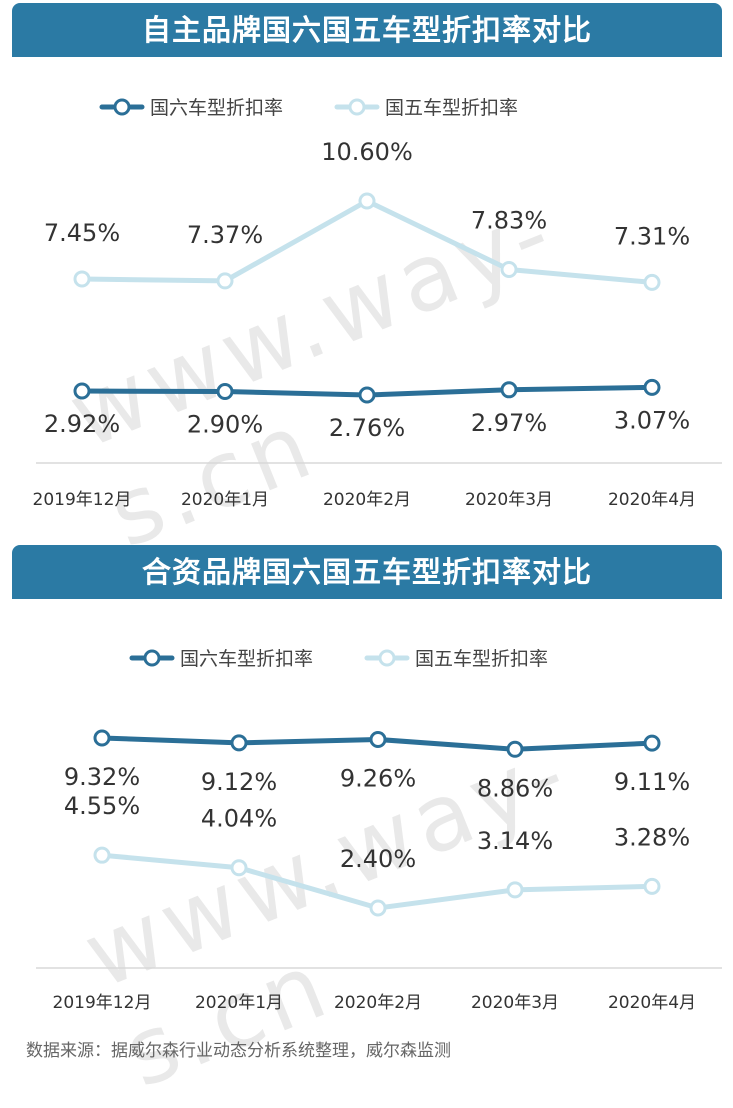  What do you see at coordinates (509, 423) in the screenshot?
I see `data-label: 2.97%` at bounding box center [509, 423].